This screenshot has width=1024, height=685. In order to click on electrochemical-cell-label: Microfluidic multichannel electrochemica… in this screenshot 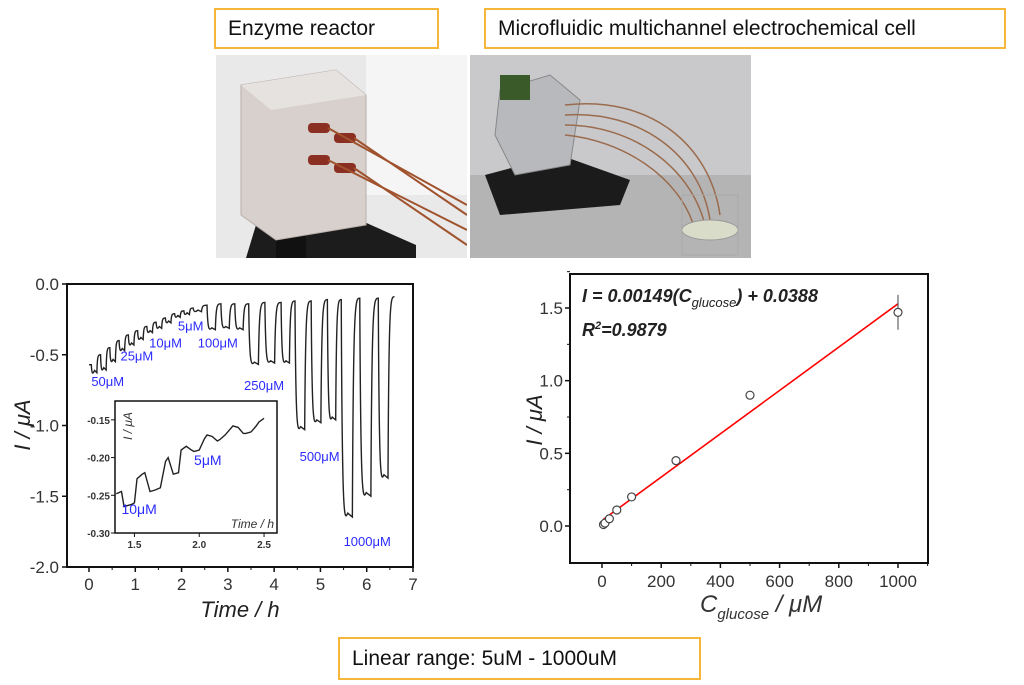, I will do `click(745, 28)`.